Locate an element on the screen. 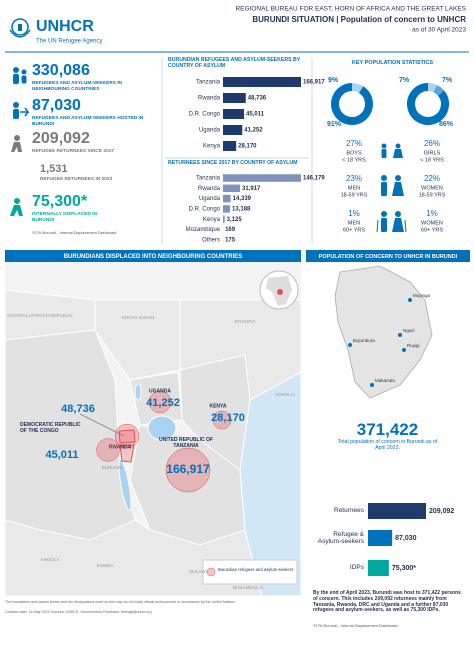 The image size is (474, 670). category-label: Rwanda is located at coordinates (209, 189).